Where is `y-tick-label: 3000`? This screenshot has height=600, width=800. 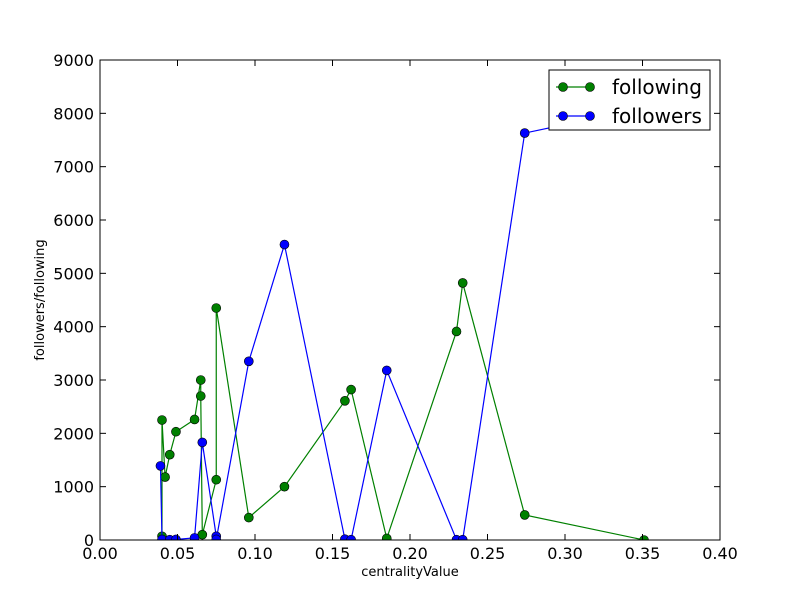 y-tick-label: 3000 is located at coordinates (73, 380).